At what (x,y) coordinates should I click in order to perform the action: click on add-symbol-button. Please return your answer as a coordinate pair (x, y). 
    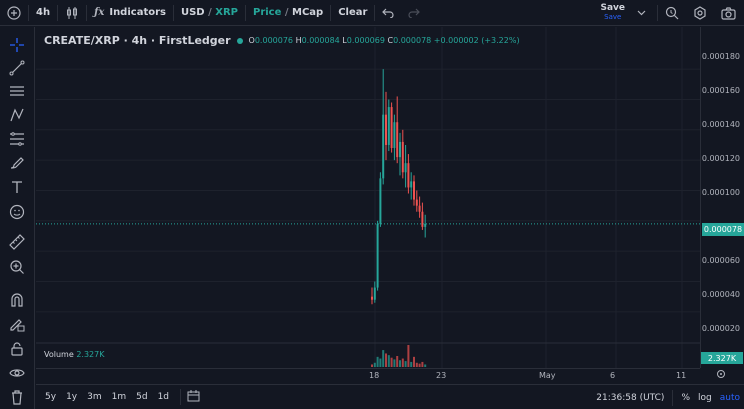
    Looking at the image, I should click on (14, 13).